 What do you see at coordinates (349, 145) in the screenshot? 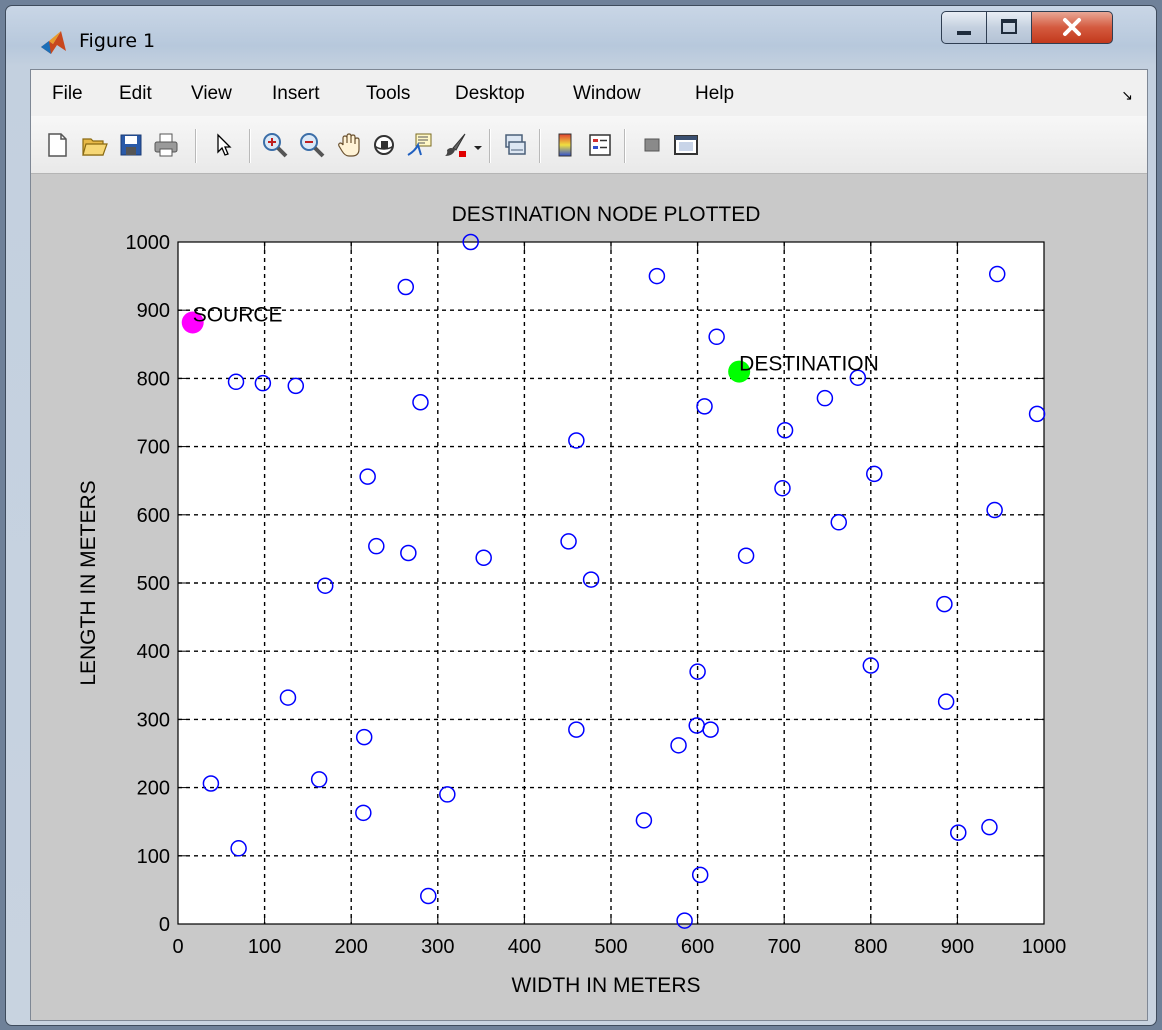
I see `pan-hand-icon` at bounding box center [349, 145].